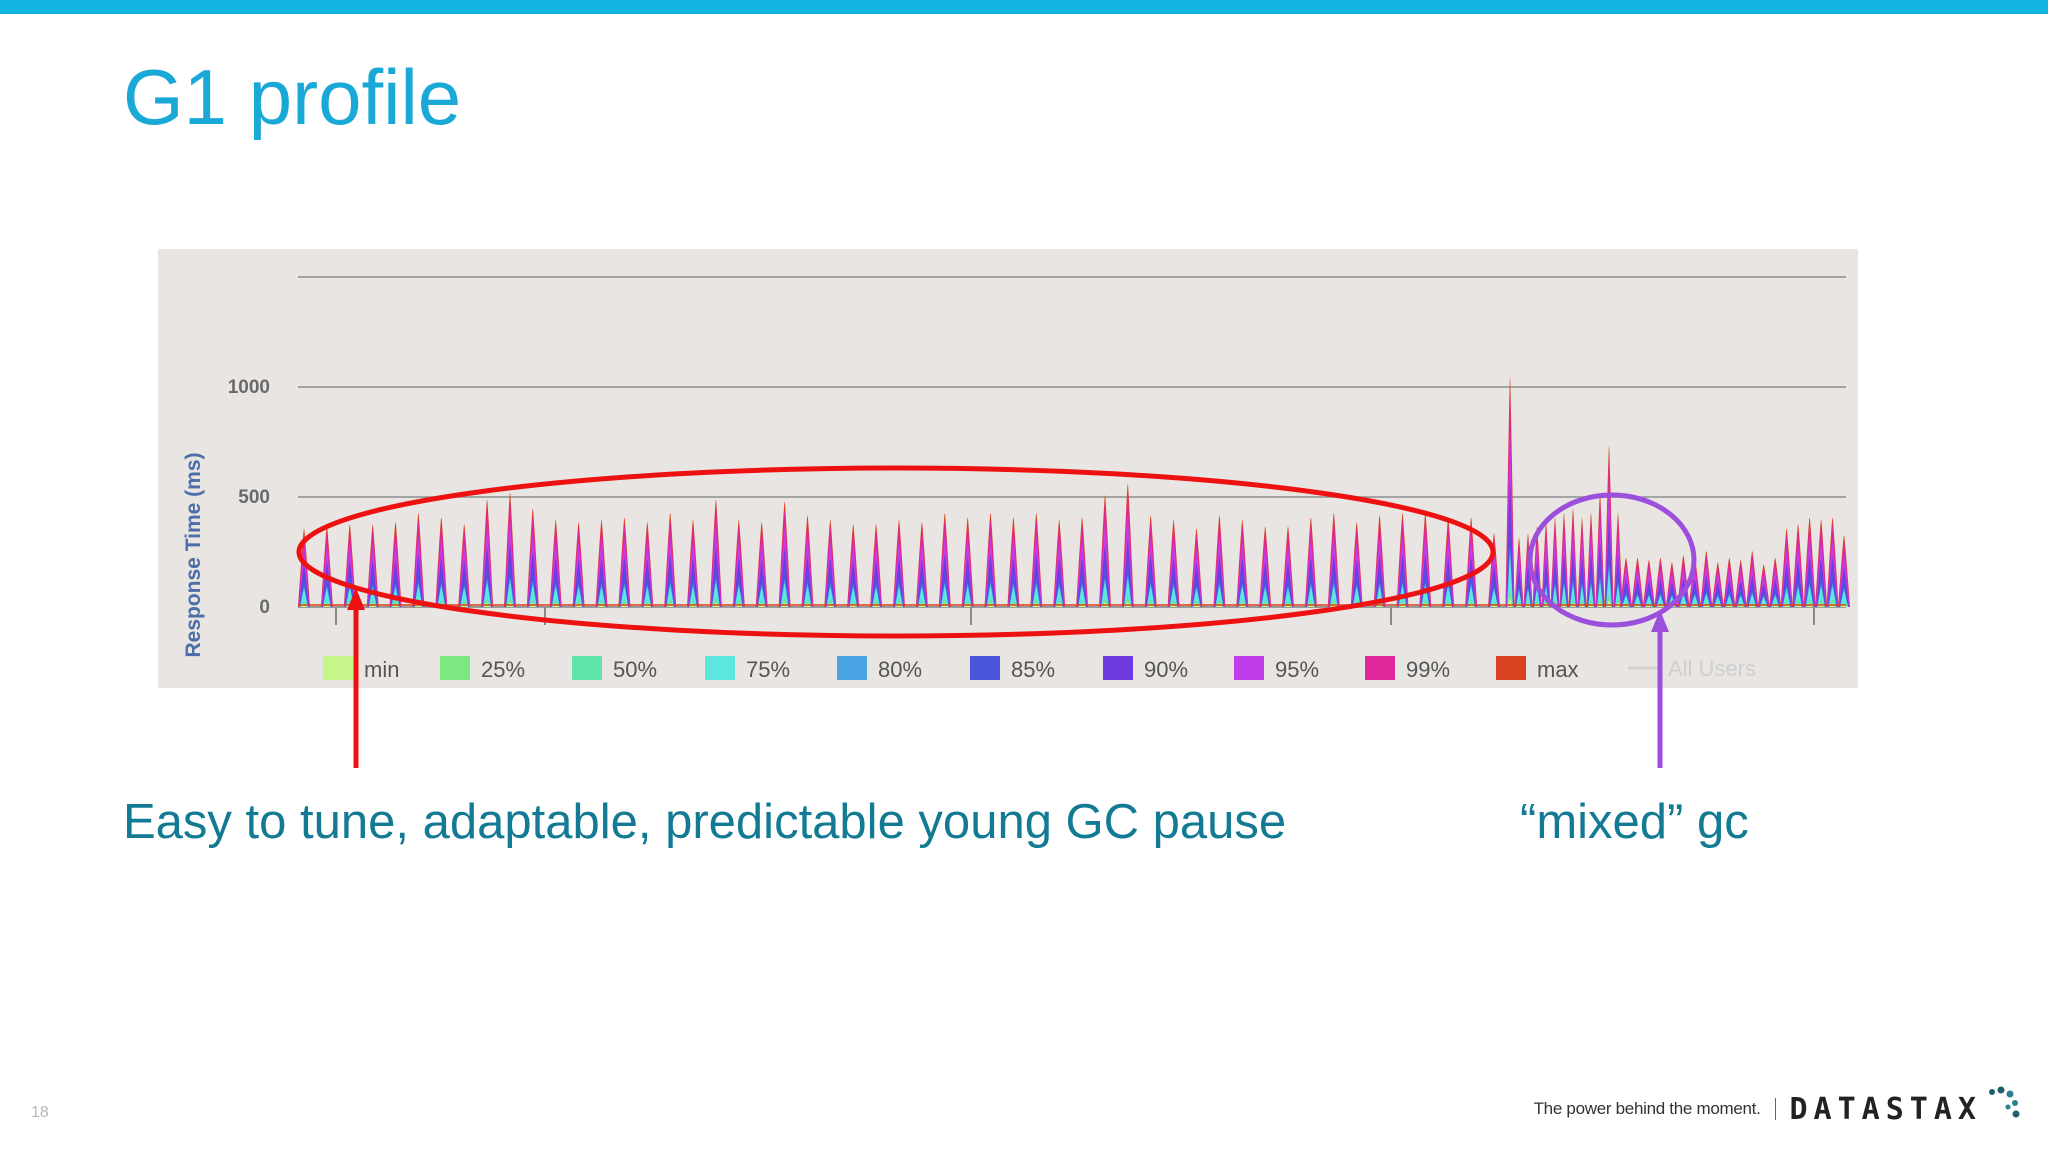 Image resolution: width=2048 pixels, height=1152 pixels. Describe the element at coordinates (1033, 669) in the screenshot. I see `legend-label: 85%` at that location.